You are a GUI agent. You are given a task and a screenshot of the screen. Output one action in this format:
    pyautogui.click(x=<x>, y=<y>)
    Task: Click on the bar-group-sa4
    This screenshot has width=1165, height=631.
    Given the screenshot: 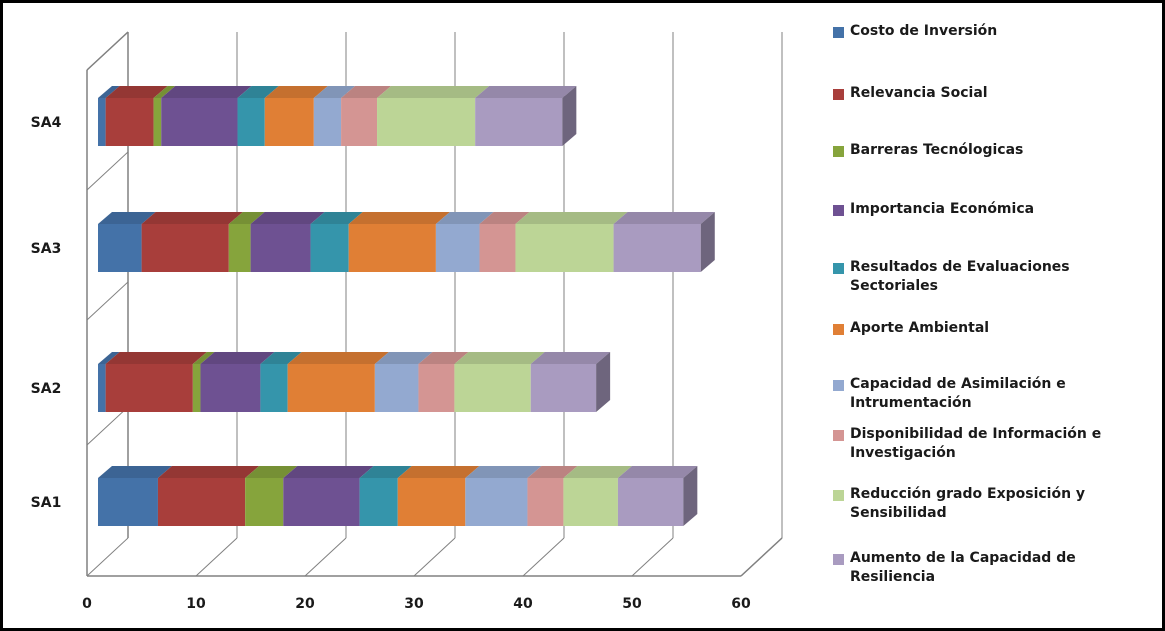 What is the action you would take?
    pyautogui.click(x=337, y=116)
    